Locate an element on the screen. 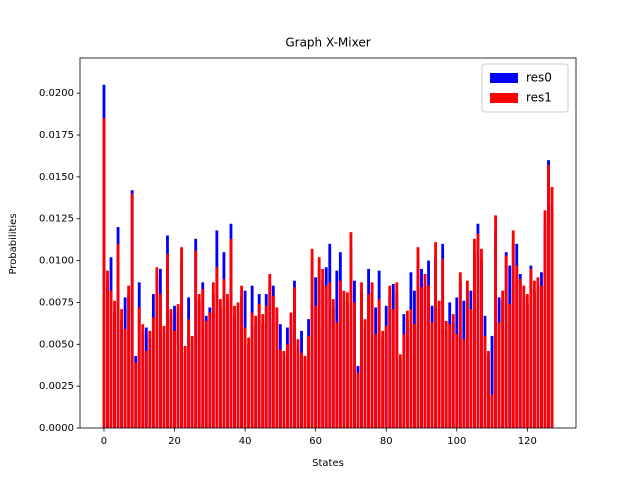 The image size is (640, 480). y-tick-label: 0.0050 is located at coordinates (56, 344).